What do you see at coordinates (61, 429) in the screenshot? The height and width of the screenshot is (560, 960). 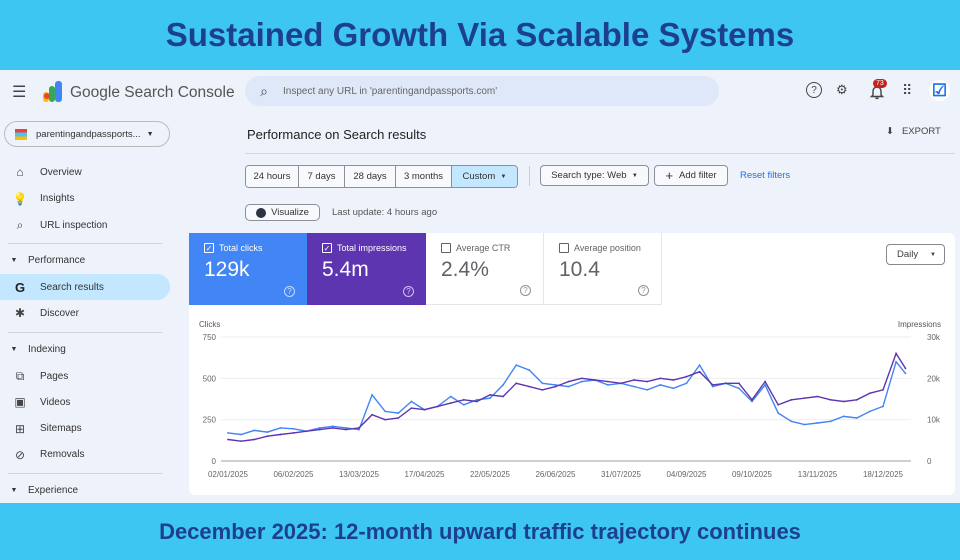 I see `sidebar-item-label: Sitemaps` at bounding box center [61, 429].